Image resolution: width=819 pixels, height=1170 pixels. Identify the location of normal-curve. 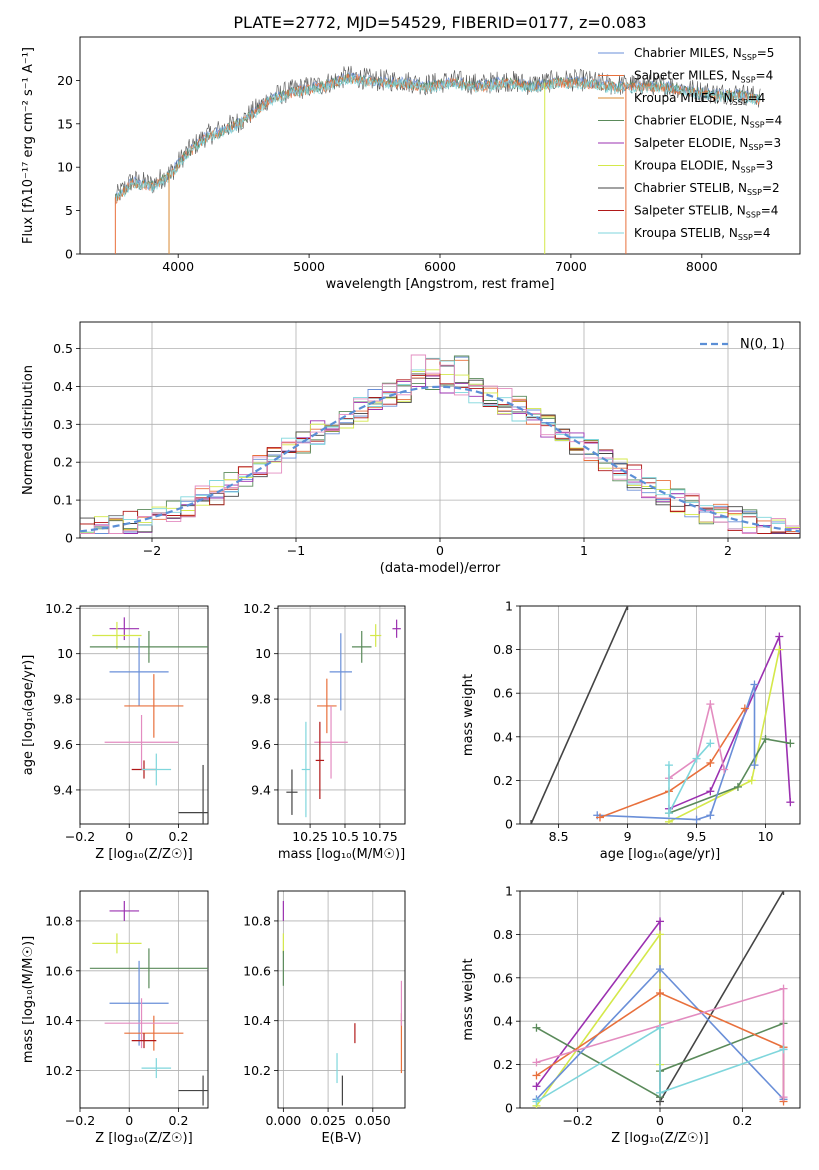
(440, 459).